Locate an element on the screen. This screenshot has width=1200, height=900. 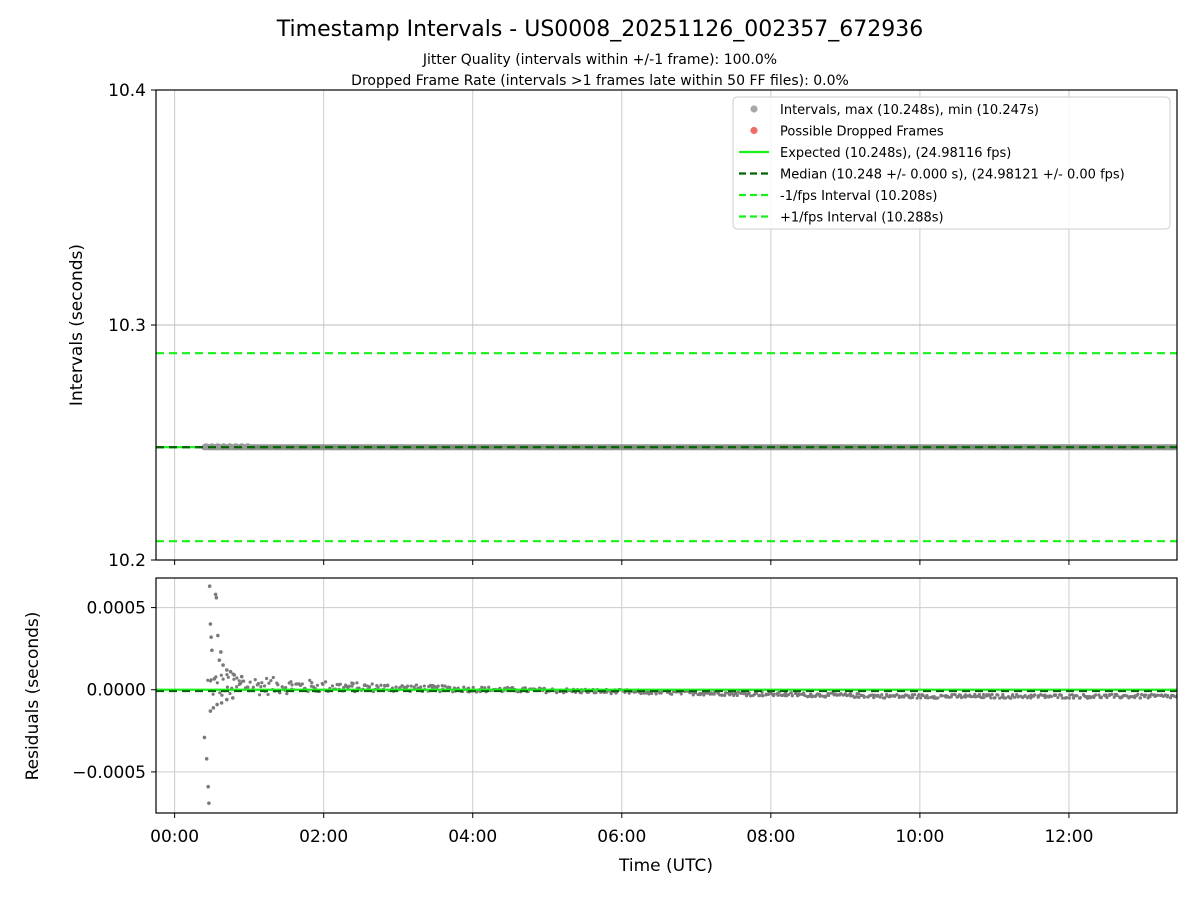
legend-marker is located at coordinates (754, 130).